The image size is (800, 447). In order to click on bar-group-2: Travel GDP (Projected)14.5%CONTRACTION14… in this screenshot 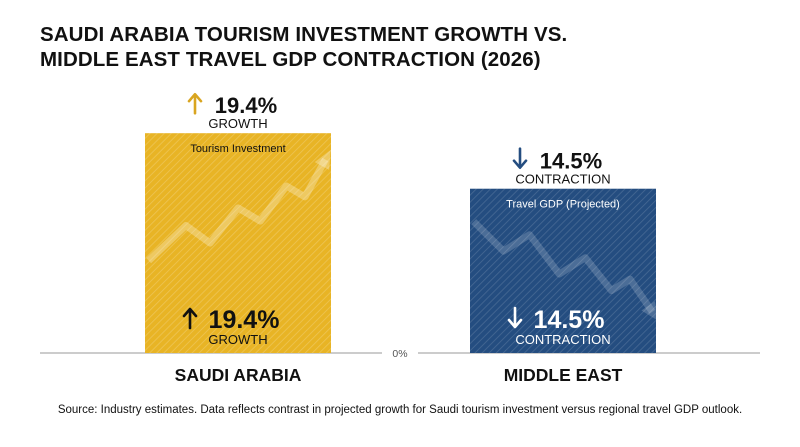, I will do `click(564, 266)`.